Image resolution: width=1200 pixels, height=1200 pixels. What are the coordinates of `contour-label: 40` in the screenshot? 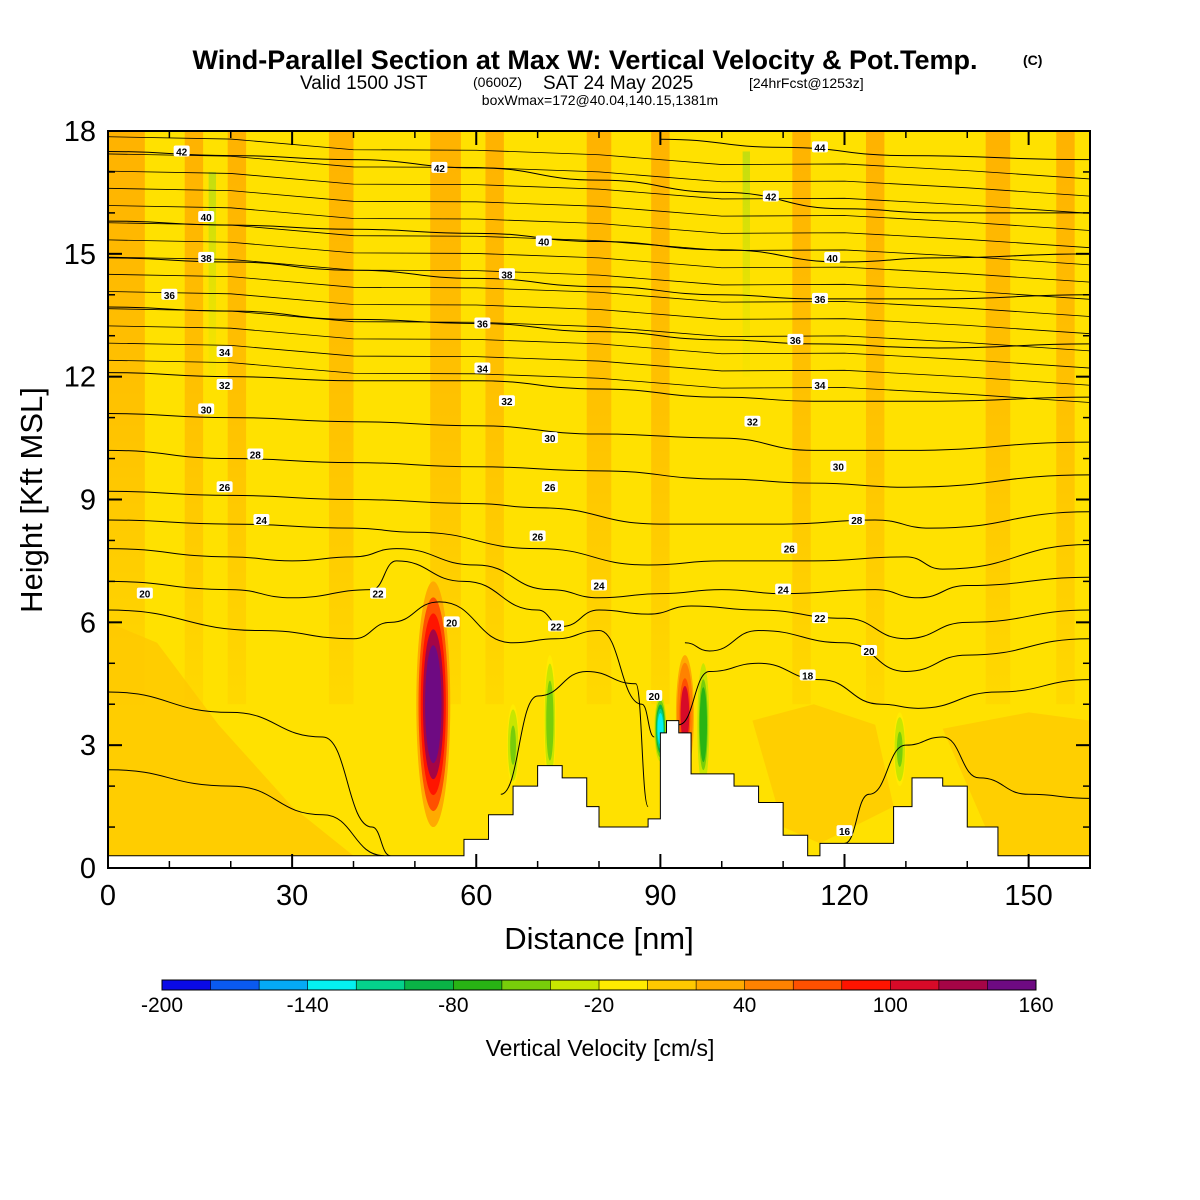 It's located at (207, 218).